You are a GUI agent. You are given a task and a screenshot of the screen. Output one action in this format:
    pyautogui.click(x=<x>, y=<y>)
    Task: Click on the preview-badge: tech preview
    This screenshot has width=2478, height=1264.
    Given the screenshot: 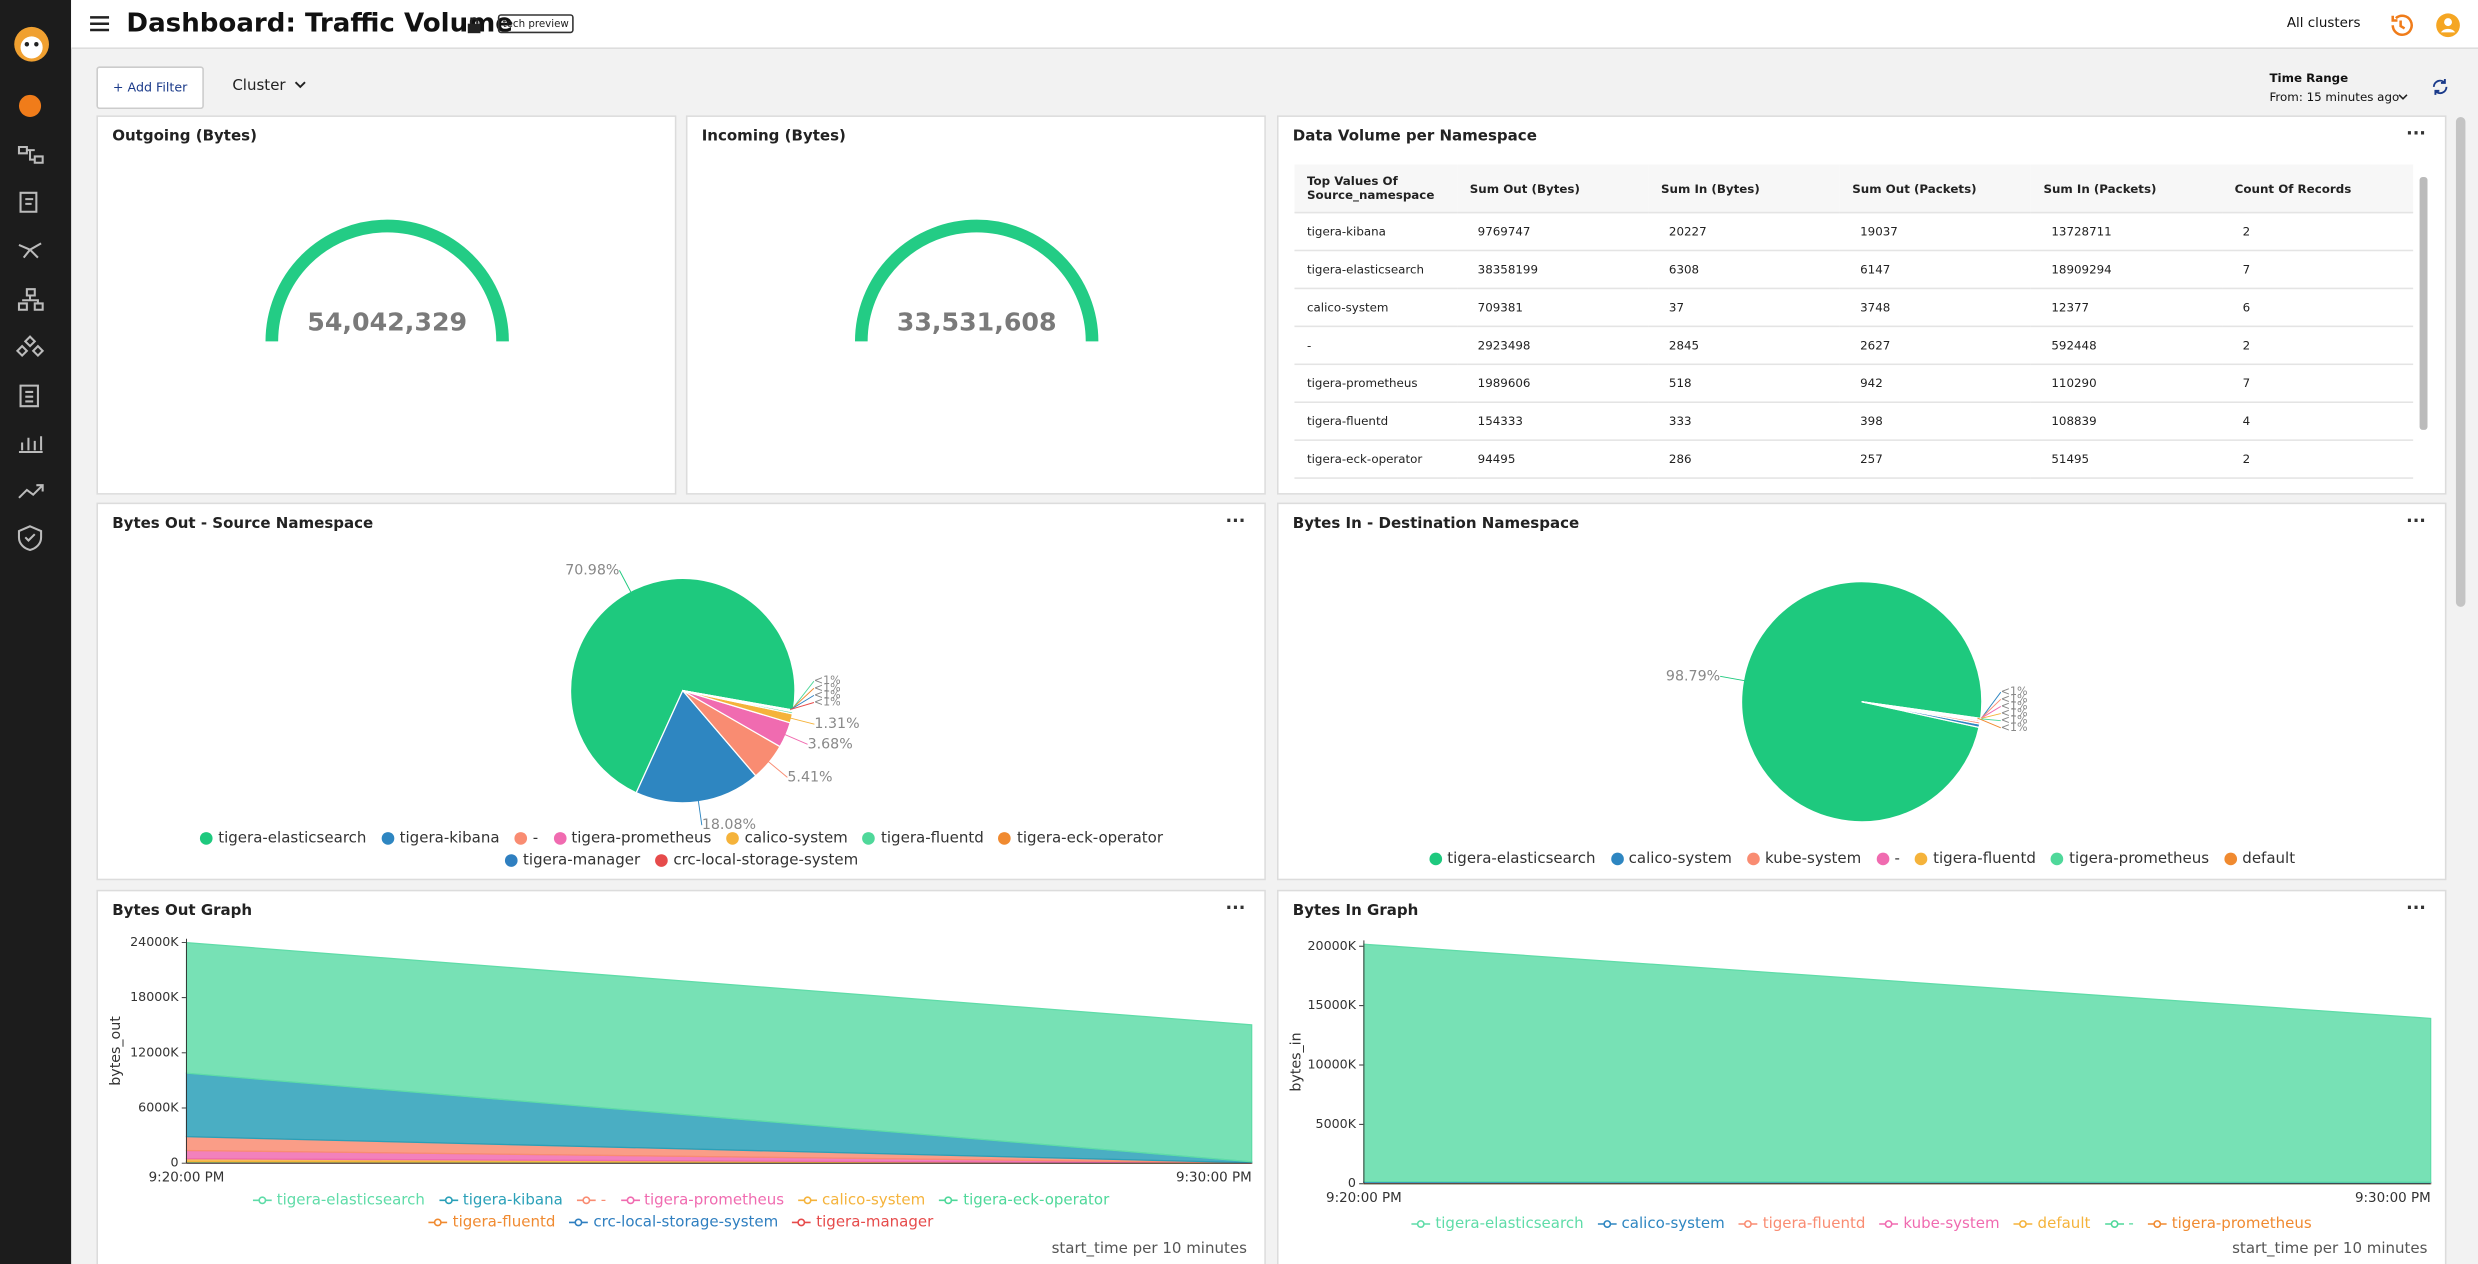 What is the action you would take?
    pyautogui.click(x=535, y=24)
    